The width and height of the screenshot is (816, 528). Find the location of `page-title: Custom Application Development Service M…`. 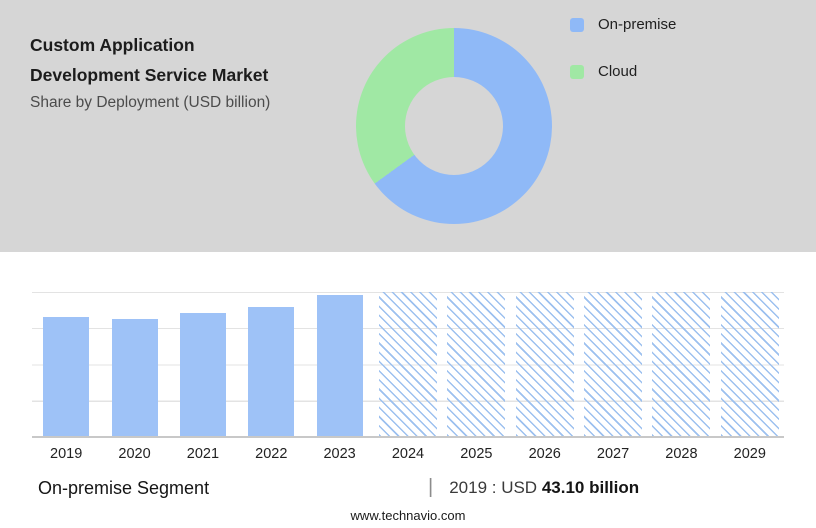

page-title: Custom Application Development Service M… is located at coordinates (179, 60).